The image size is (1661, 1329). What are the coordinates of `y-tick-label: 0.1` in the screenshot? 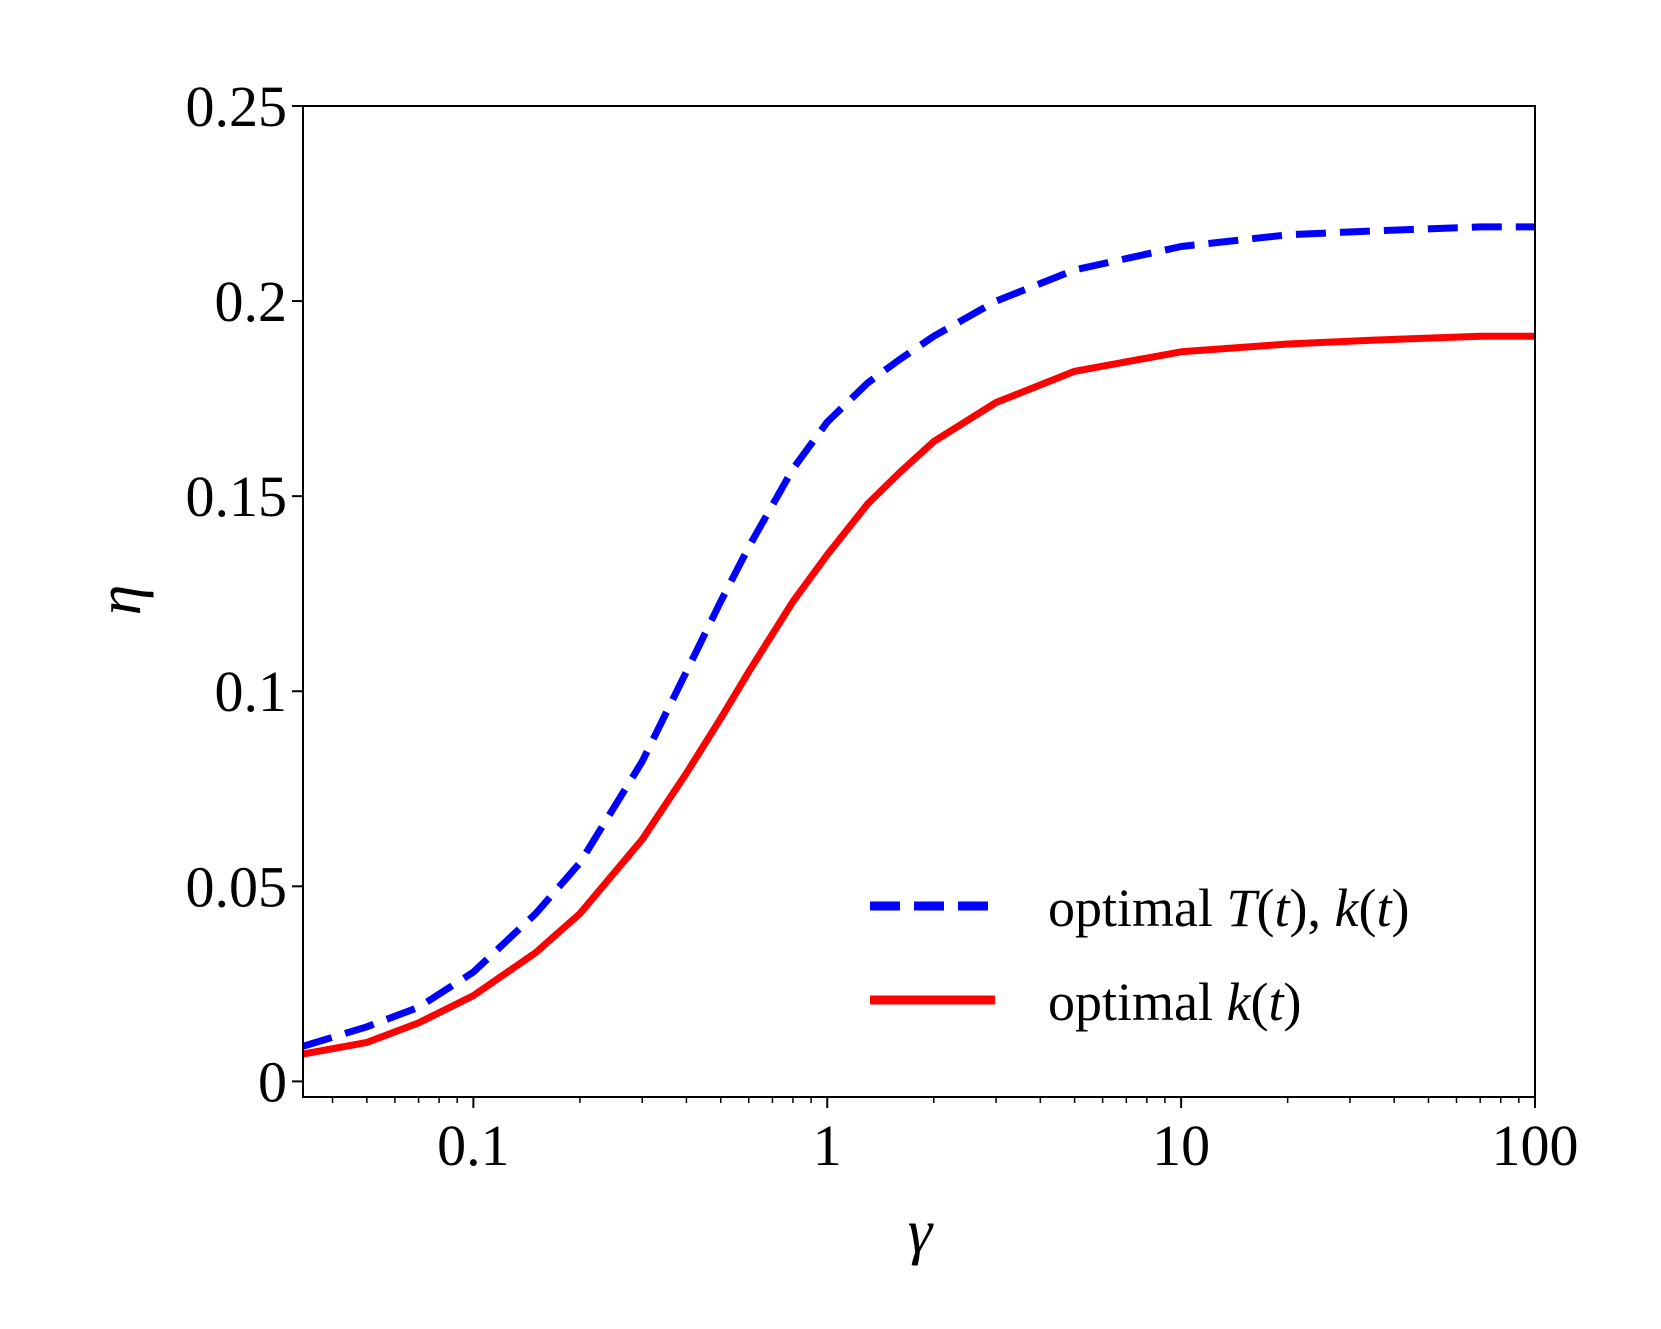 It's located at (251, 691).